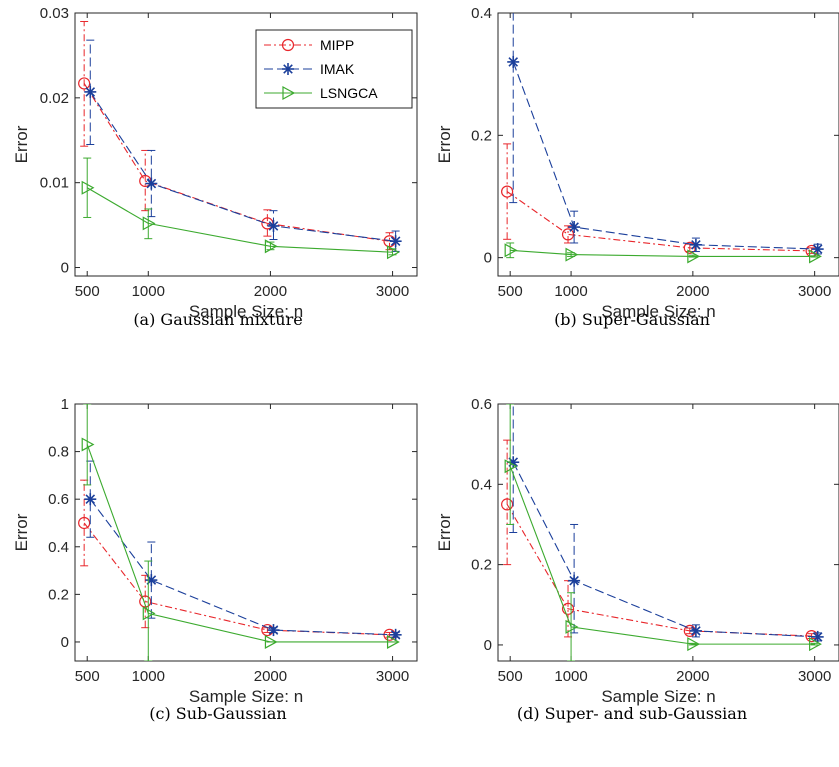  Describe the element at coordinates (58, 452) in the screenshot. I see `y-tick-label: 0.8` at that location.